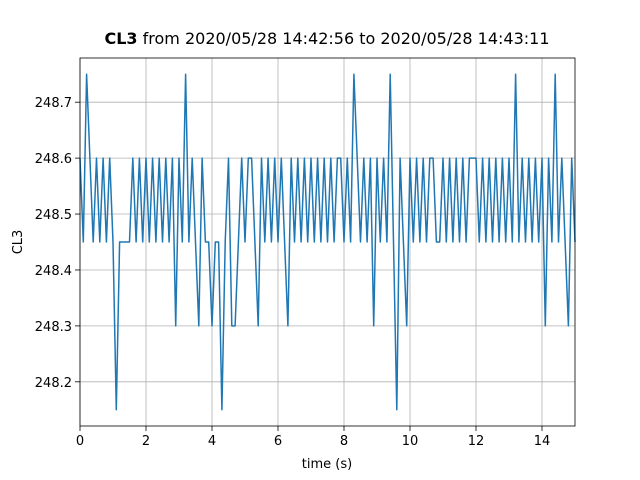 Image resolution: width=640 pixels, height=480 pixels. I want to click on x-tick-label: 6, so click(278, 441).